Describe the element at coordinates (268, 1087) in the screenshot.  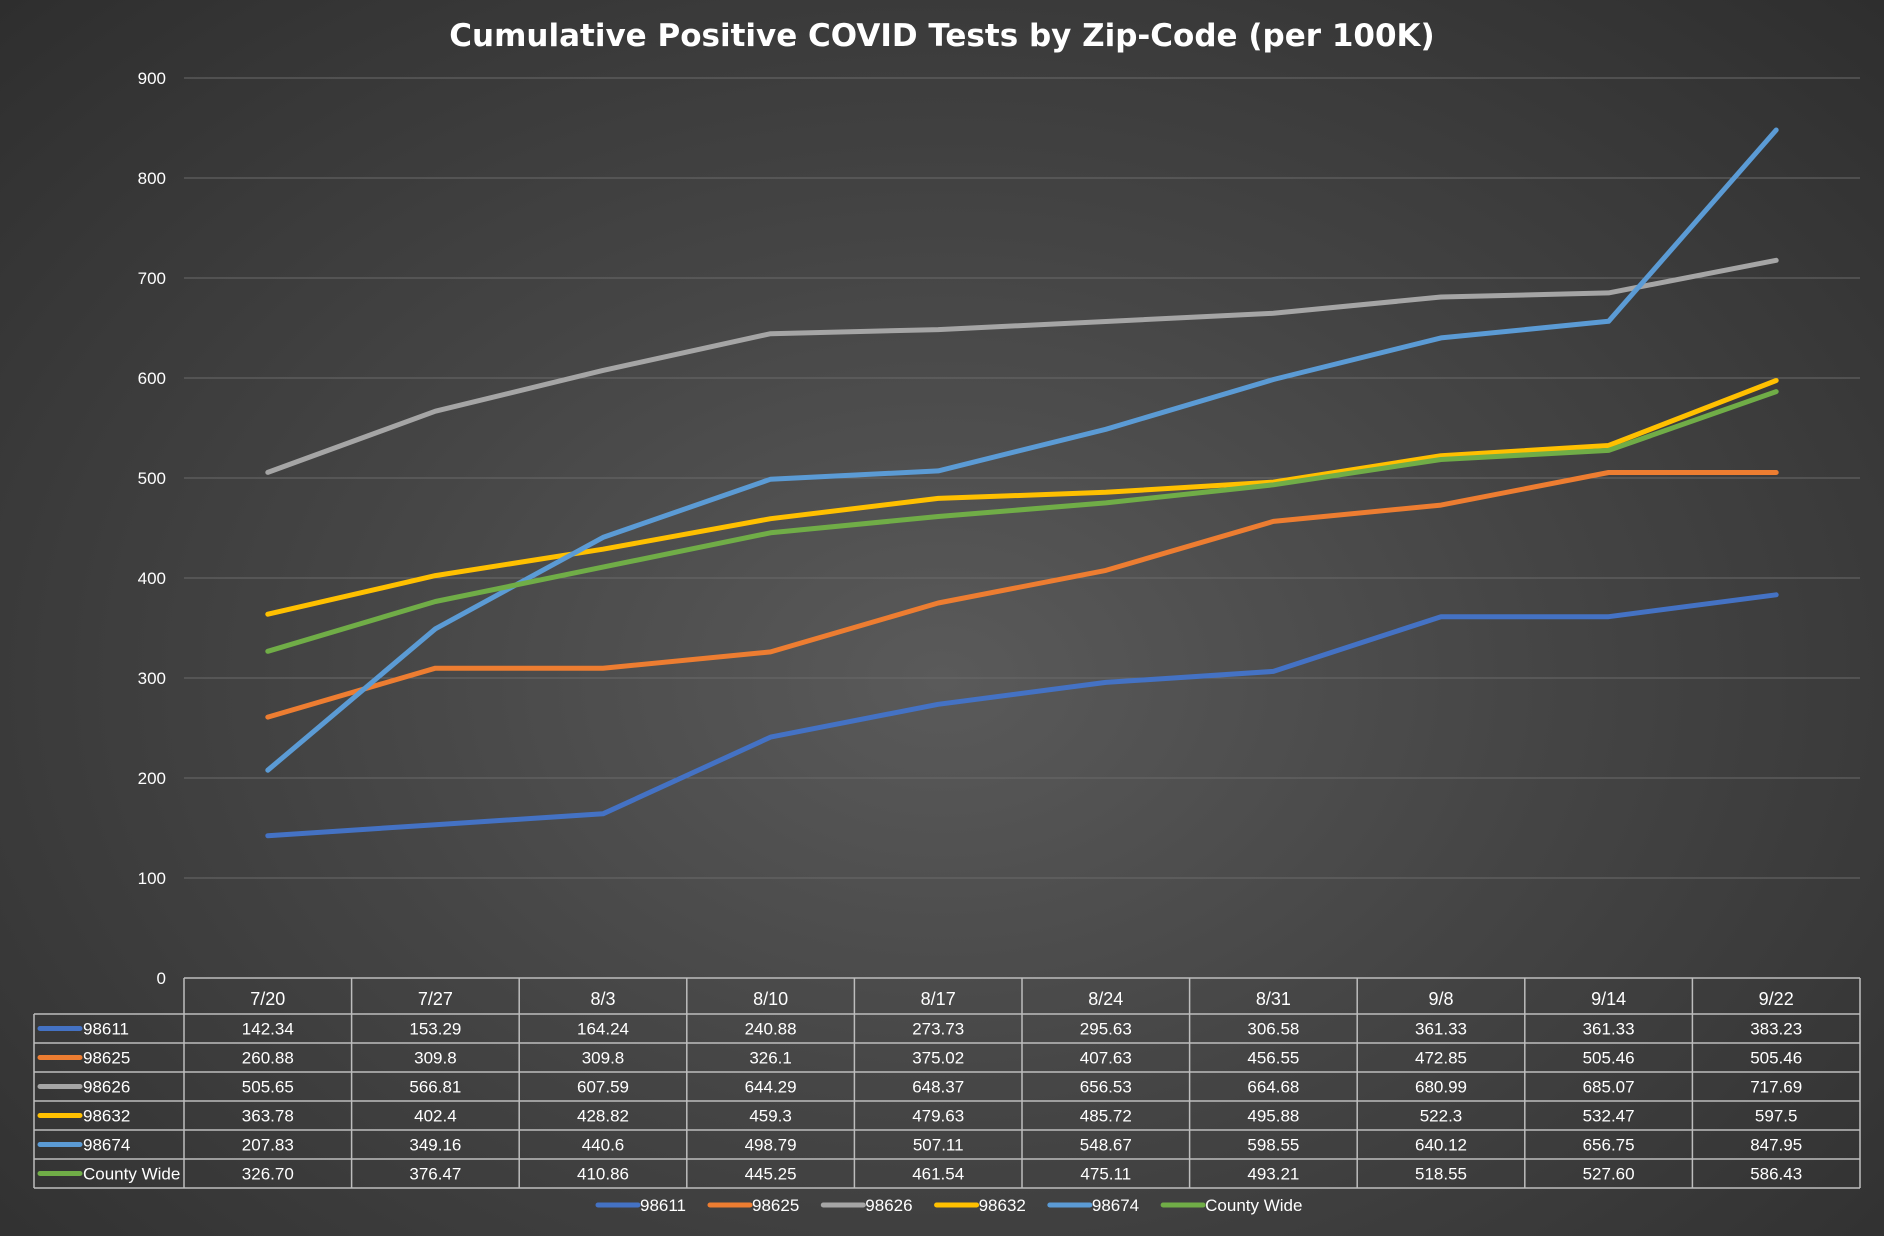
I see `data-label: 505.65` at that location.